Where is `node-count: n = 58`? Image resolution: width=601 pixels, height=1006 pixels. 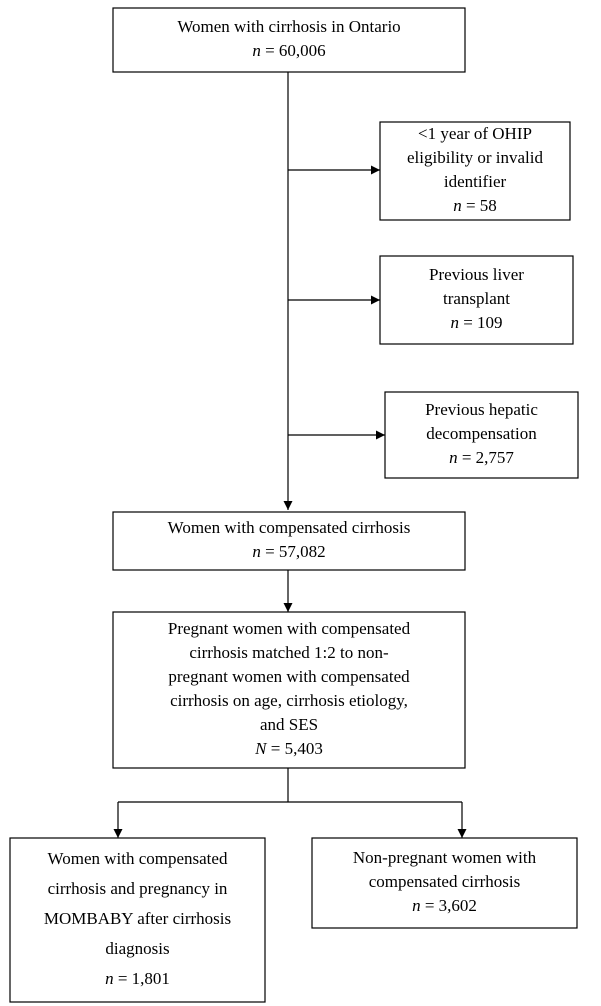 node-count: n = 58 is located at coordinates (475, 205).